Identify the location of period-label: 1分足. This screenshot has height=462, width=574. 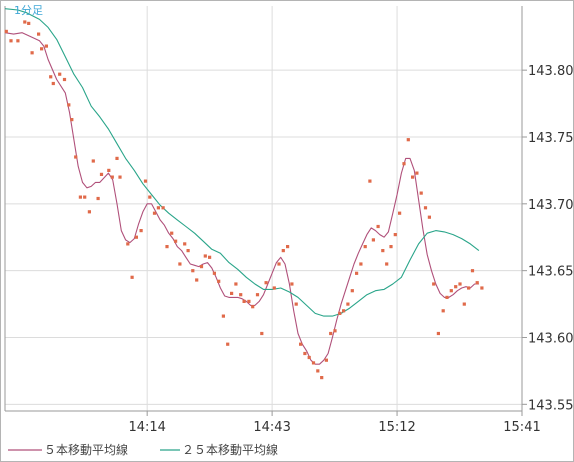
(28, 10).